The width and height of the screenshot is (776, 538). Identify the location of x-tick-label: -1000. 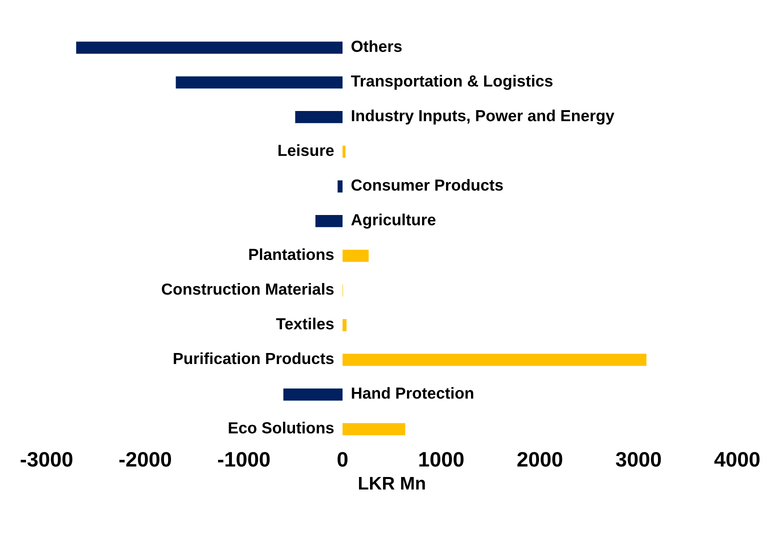
(244, 459).